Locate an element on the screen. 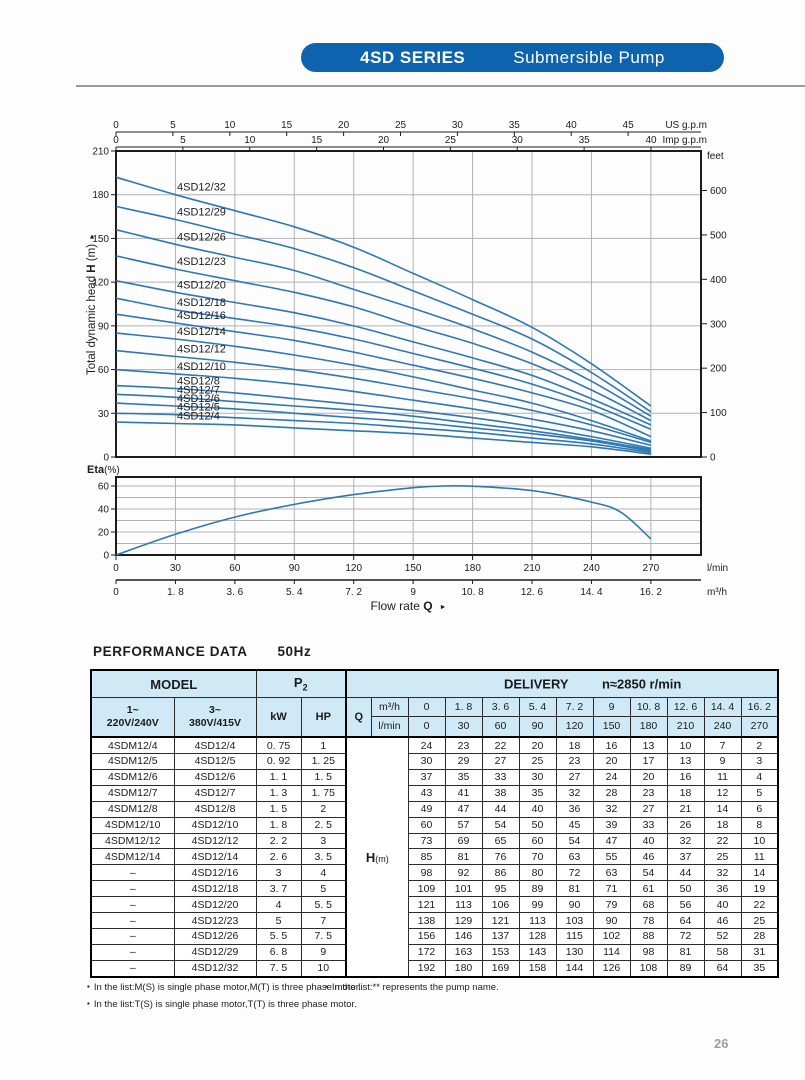  single-phase-line2: 220V/240V is located at coordinates (132, 723).